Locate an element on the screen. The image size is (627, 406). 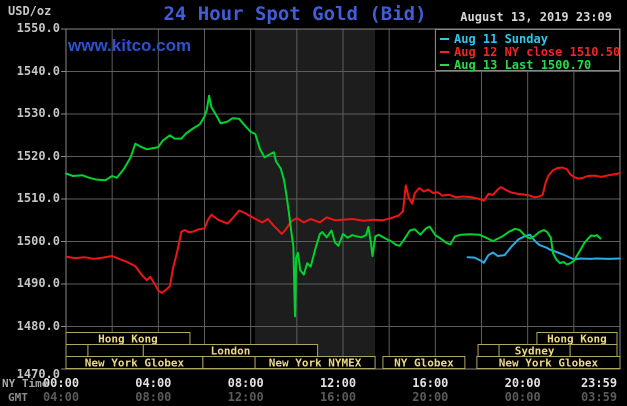
session-box-new-york-nymex is located at coordinates (315, 362).